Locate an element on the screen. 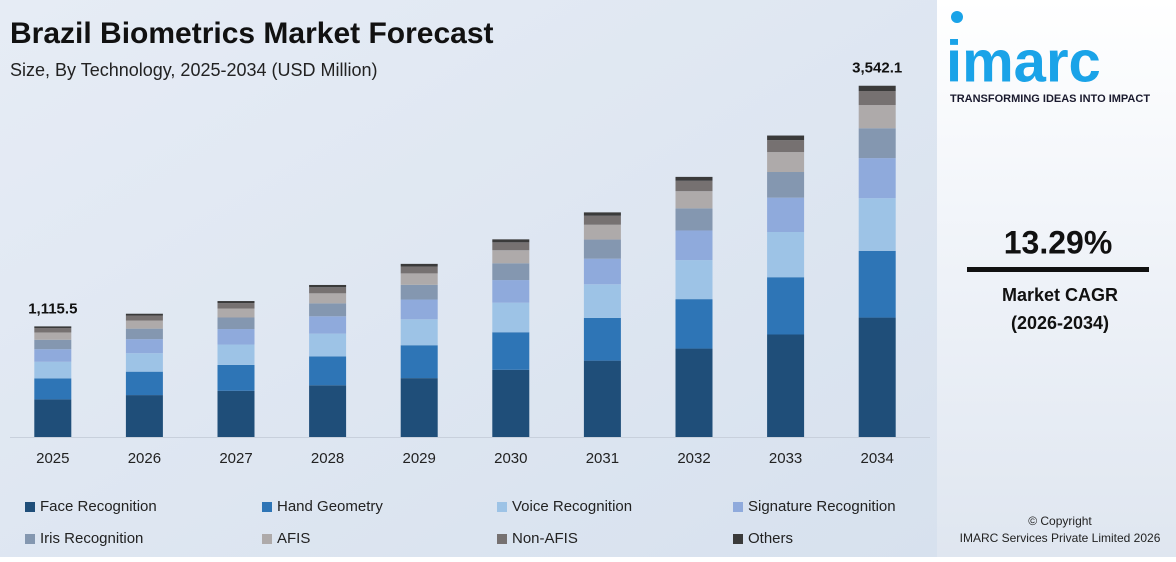 This screenshot has height=562, width=1176. legend-label: Signature Recognition is located at coordinates (822, 506).